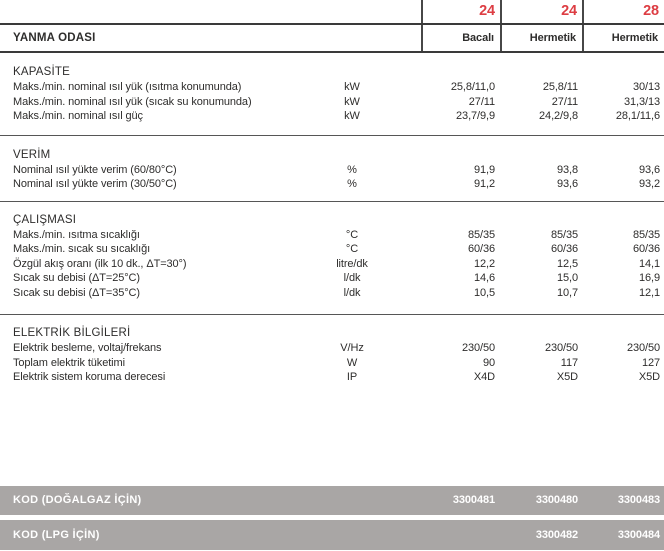  Describe the element at coordinates (76, 234) in the screenshot. I see `row-label: Maks./min. ısıtma sıcaklığı` at that location.